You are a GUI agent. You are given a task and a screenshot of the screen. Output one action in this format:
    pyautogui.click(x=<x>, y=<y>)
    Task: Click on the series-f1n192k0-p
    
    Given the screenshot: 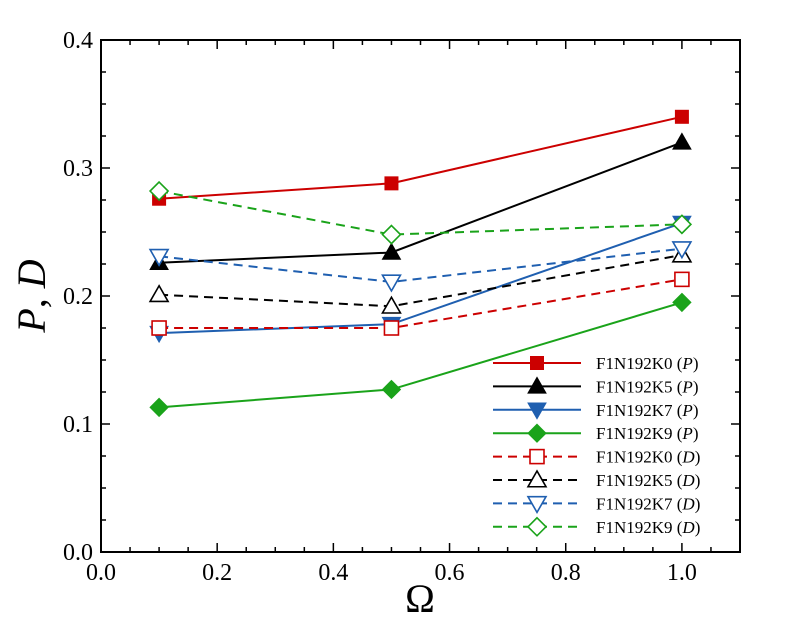 What is the action you would take?
    pyautogui.click(x=420, y=157)
    